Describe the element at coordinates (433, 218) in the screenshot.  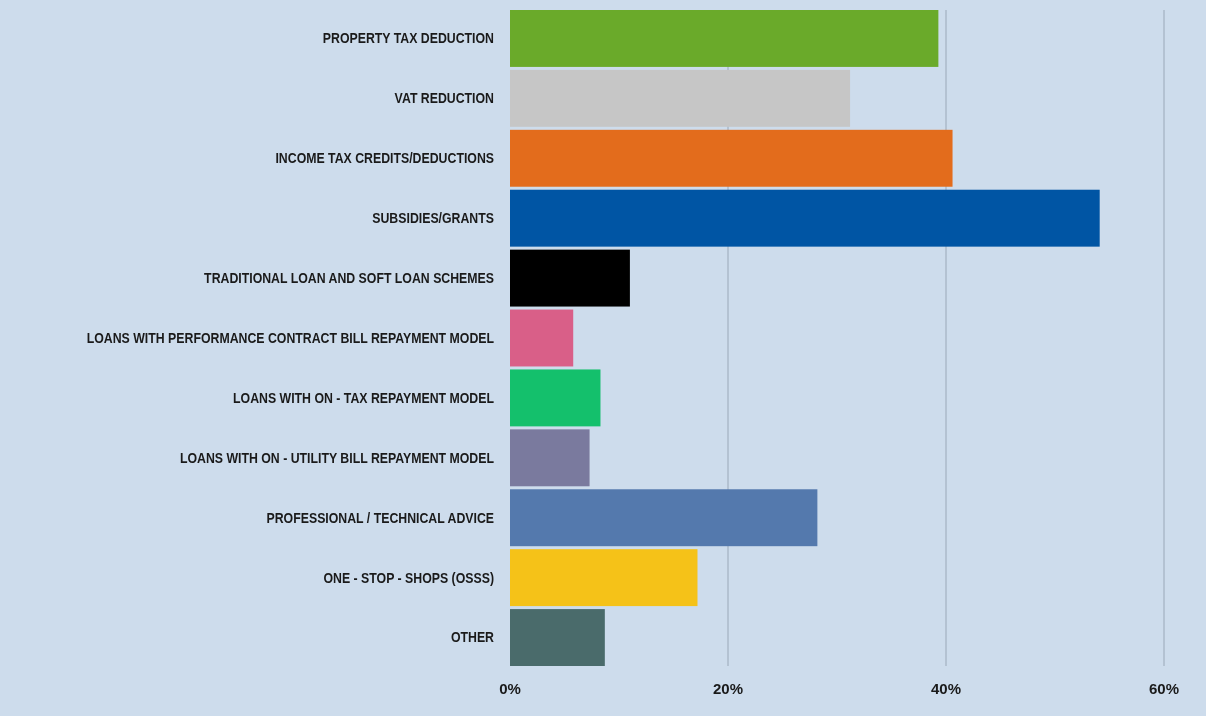
I see `y-tick-label: SUBSIDIES/GRANTS` at that location.